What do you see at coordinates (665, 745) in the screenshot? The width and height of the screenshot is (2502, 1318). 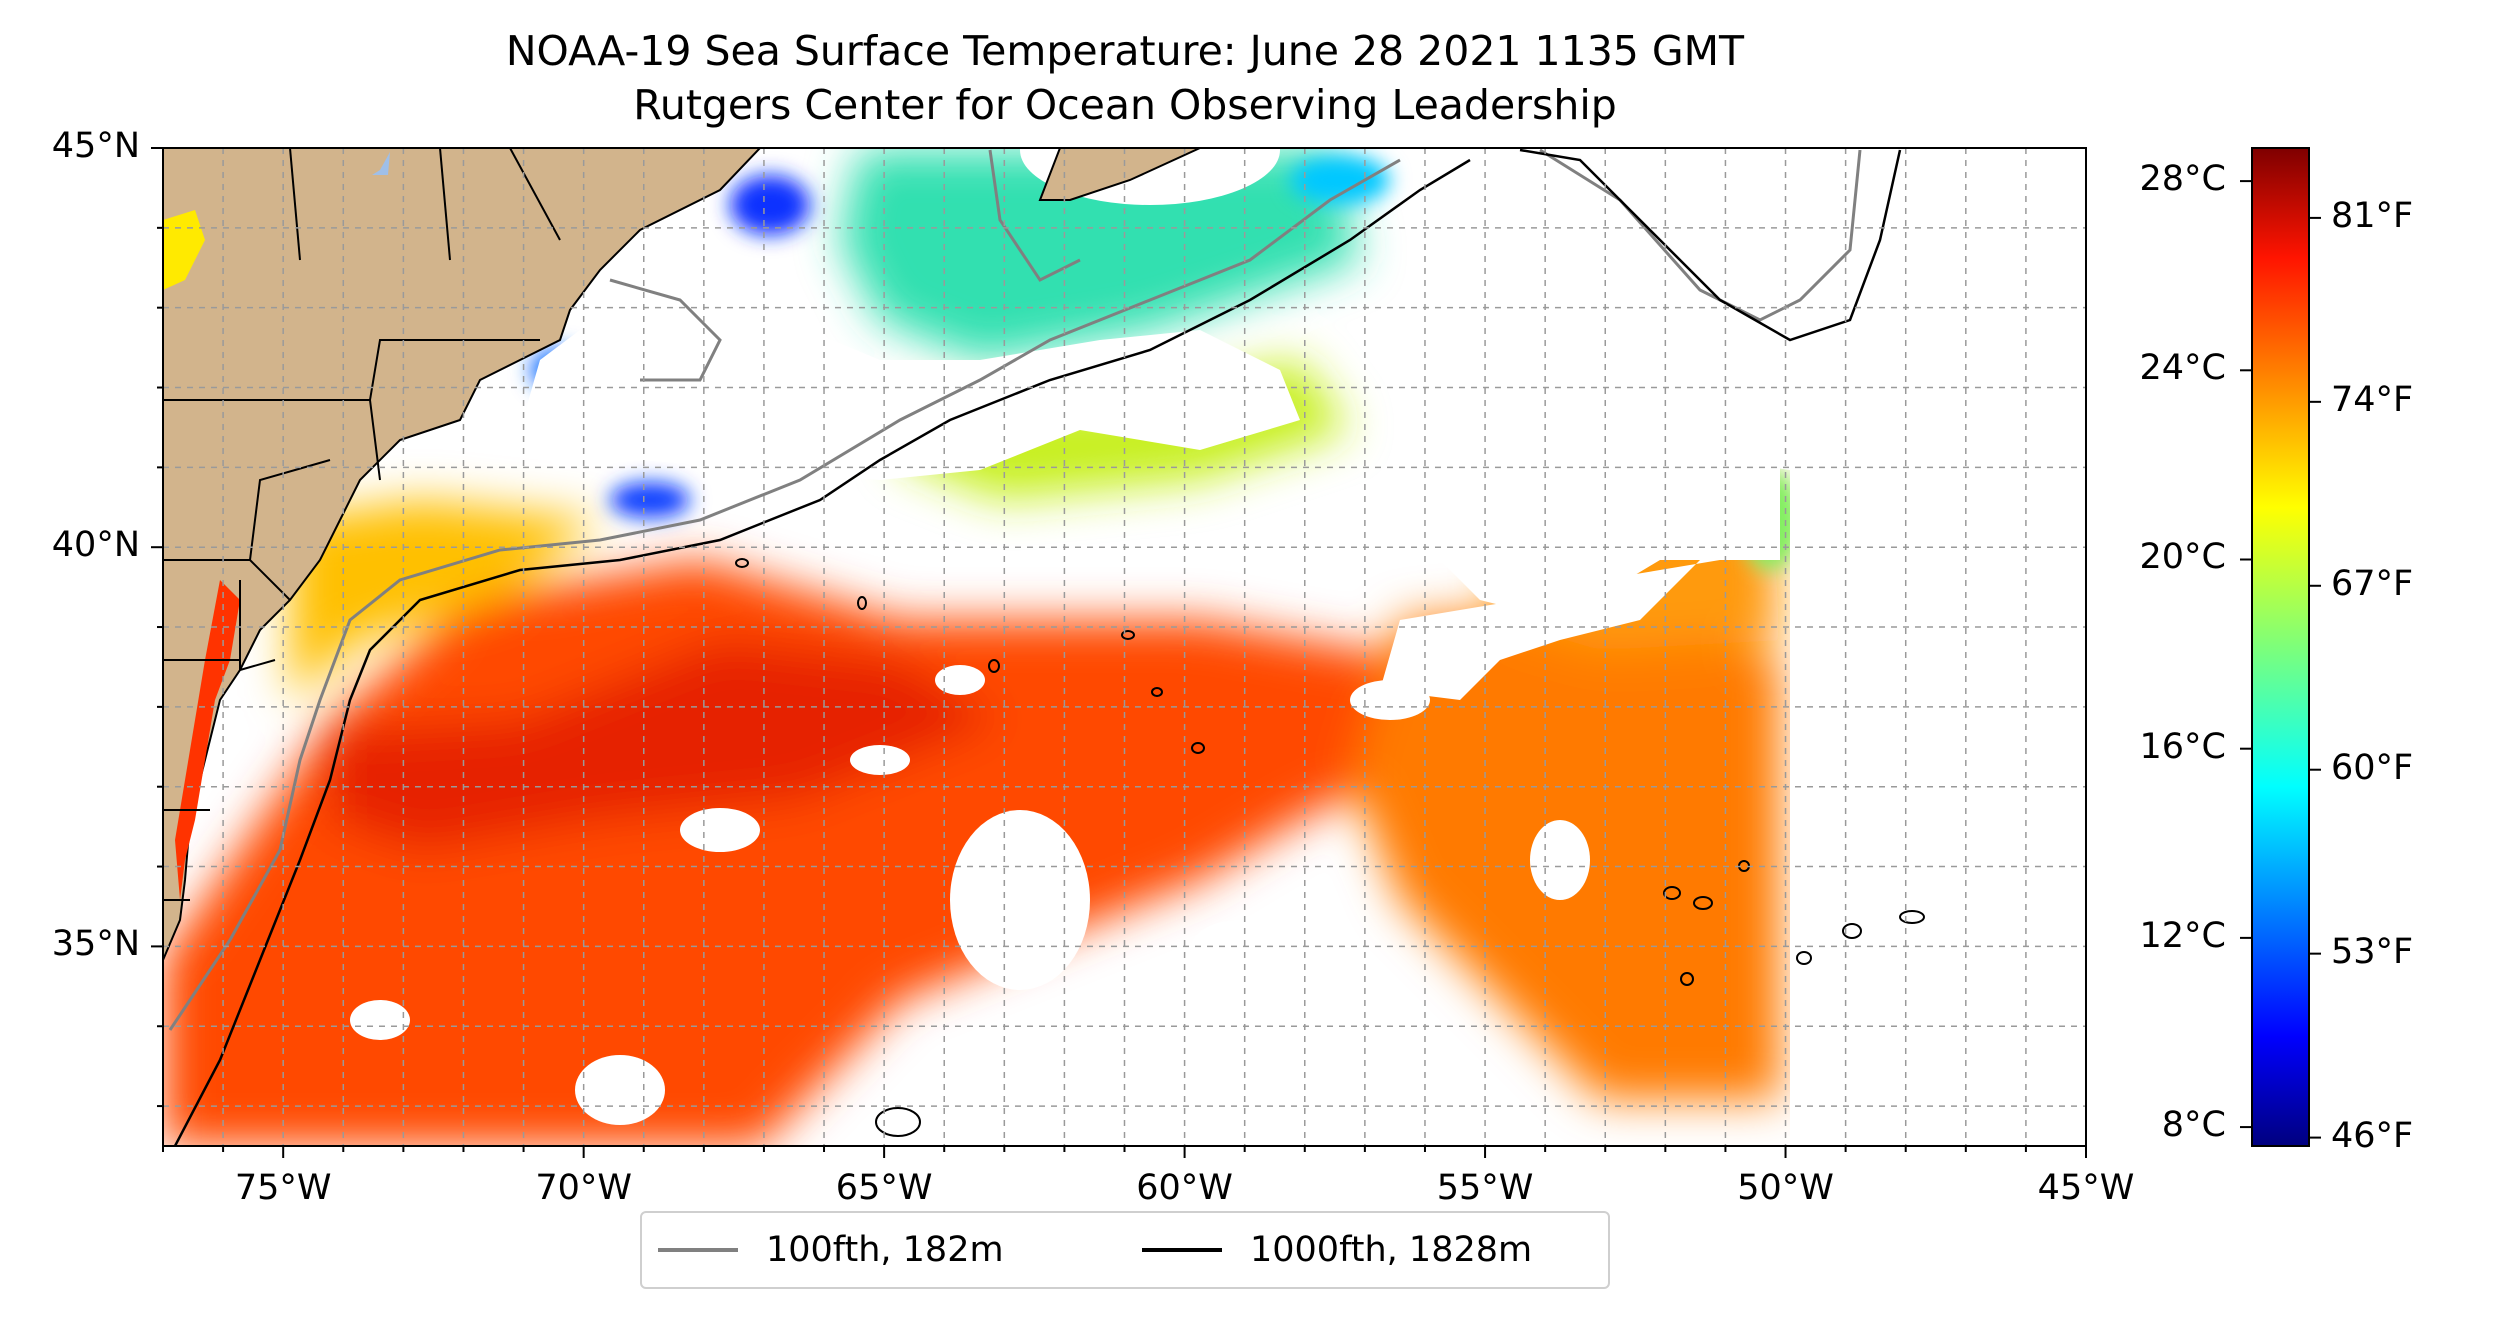 I see `sst-gulf-stream` at bounding box center [665, 745].